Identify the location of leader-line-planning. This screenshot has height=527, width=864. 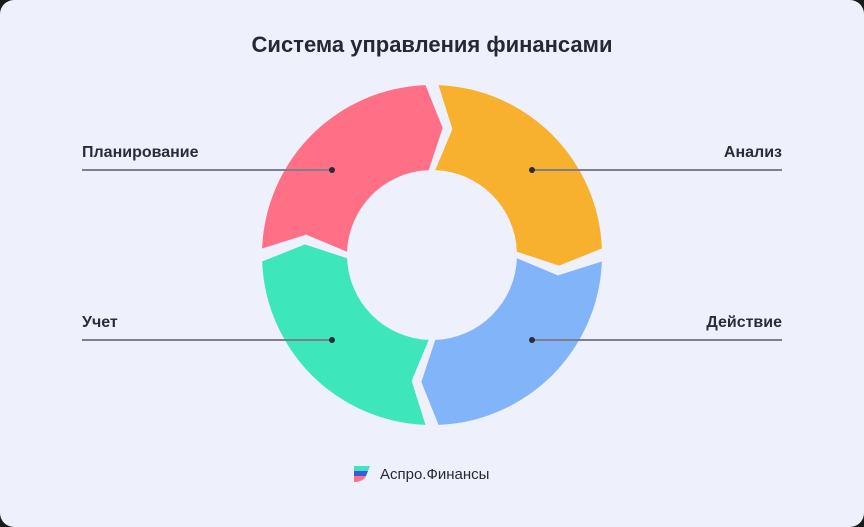
(207, 170).